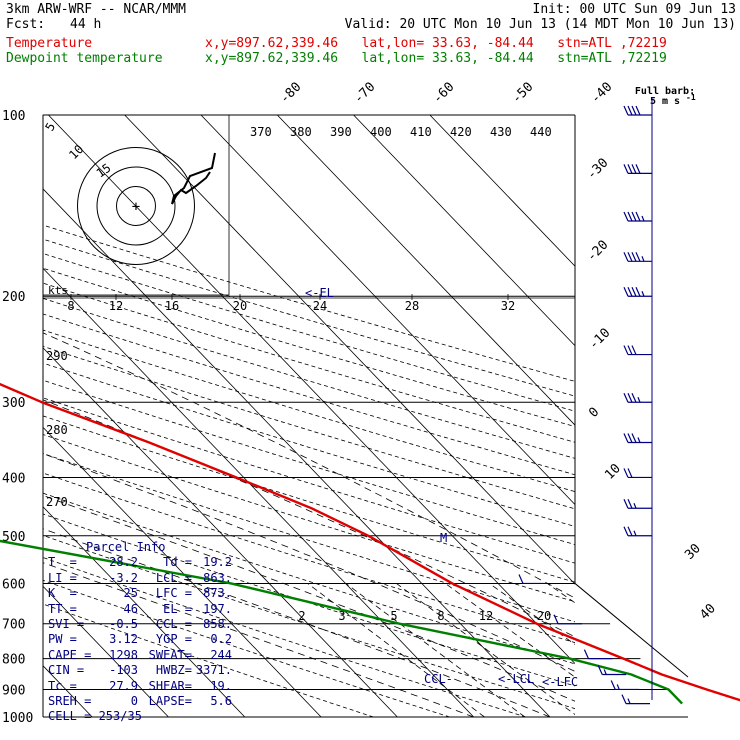  What do you see at coordinates (13, 478) in the screenshot?
I see `pressure-tick-label: 400` at bounding box center [13, 478].